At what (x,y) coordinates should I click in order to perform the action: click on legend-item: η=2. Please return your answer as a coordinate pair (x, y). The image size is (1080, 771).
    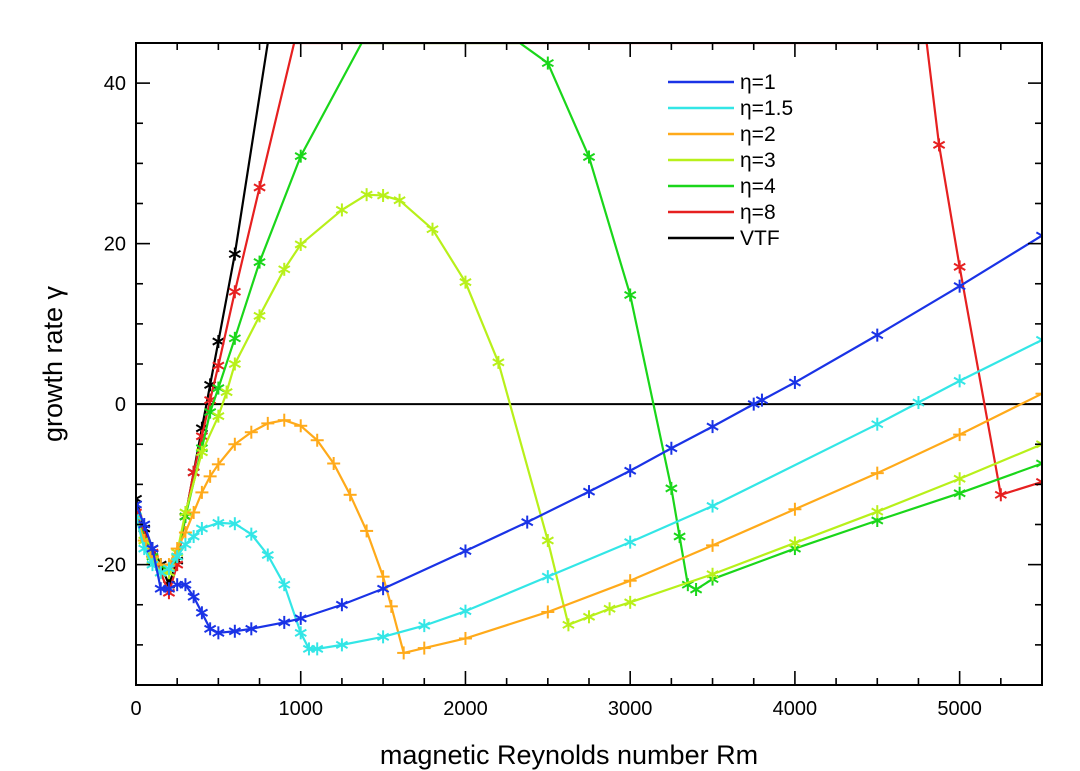
    Looking at the image, I should click on (722, 134).